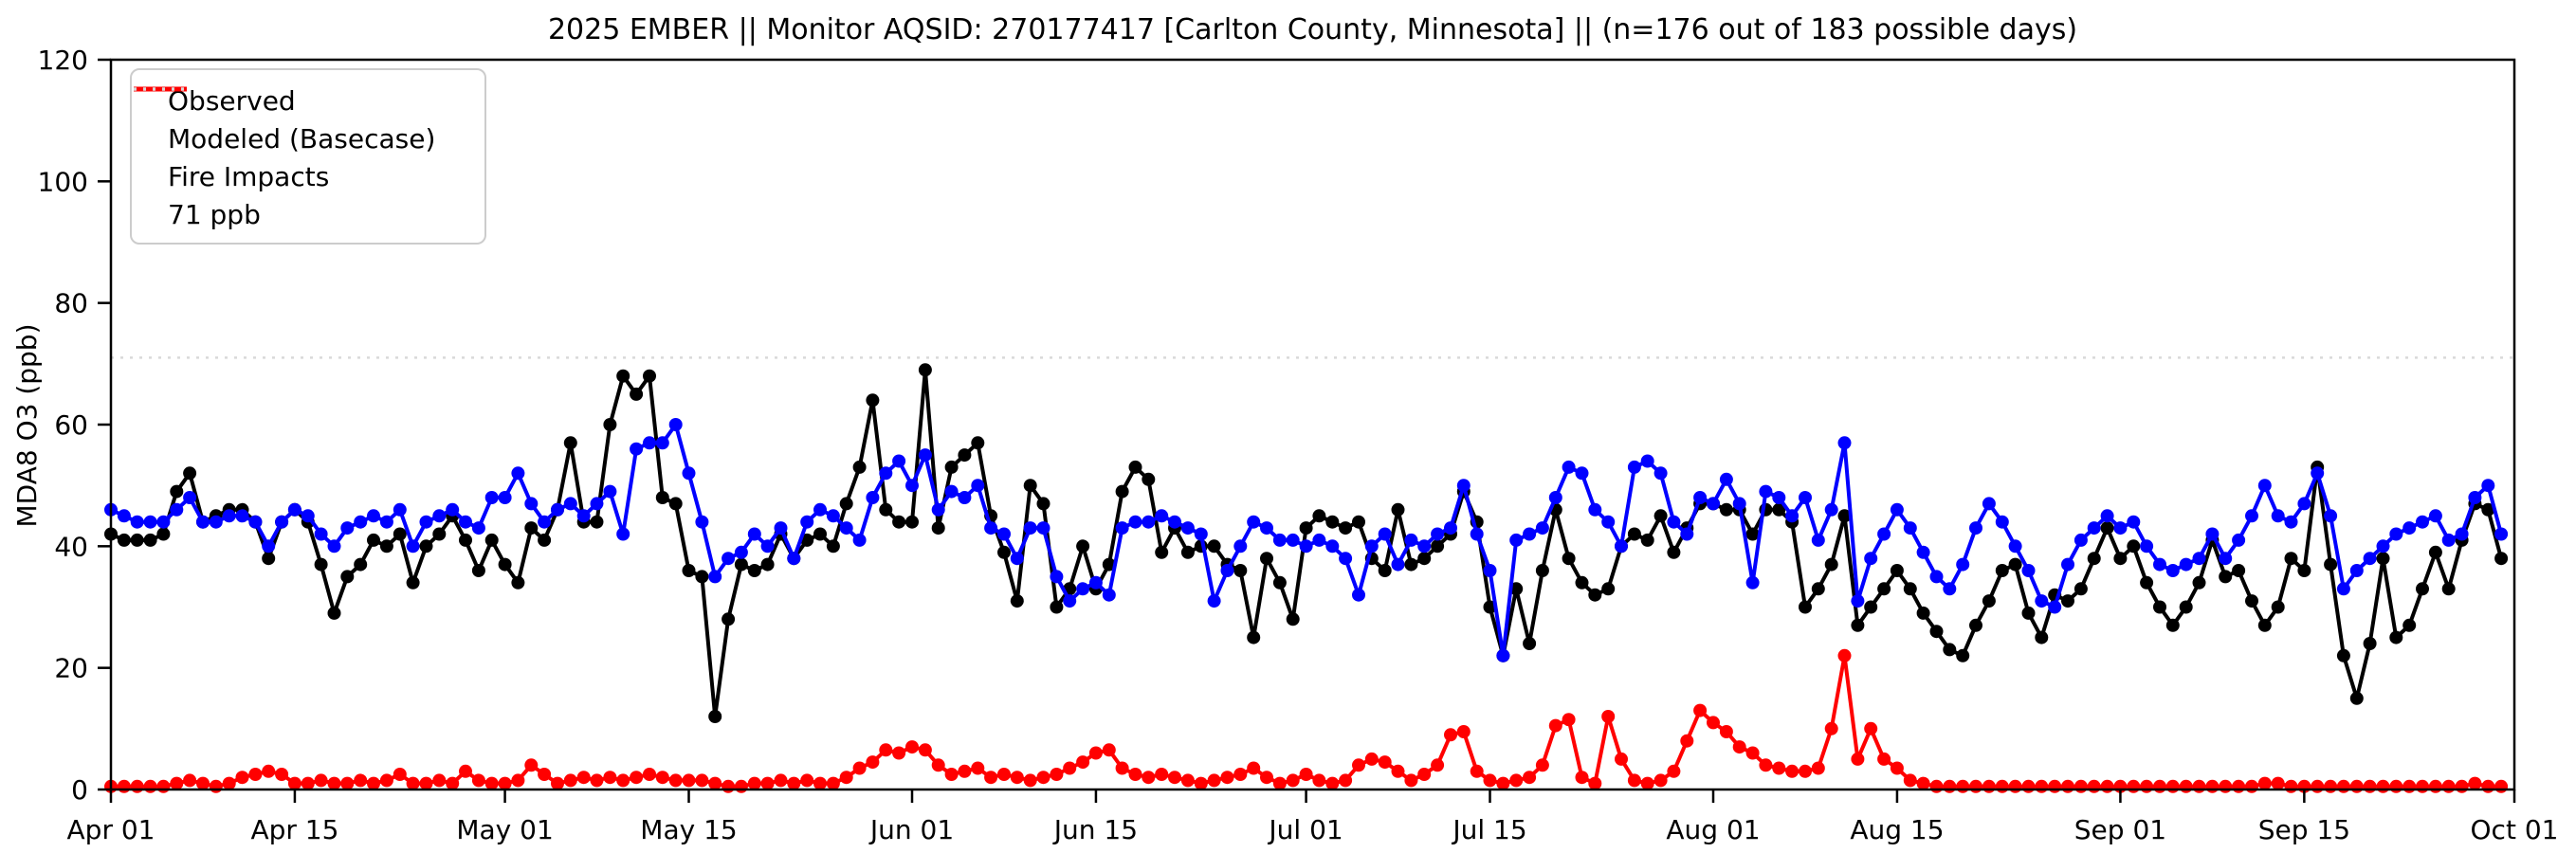 This screenshot has height=853, width=2576. What do you see at coordinates (160, 89) in the screenshot?
I see `legend-line-sample` at bounding box center [160, 89].